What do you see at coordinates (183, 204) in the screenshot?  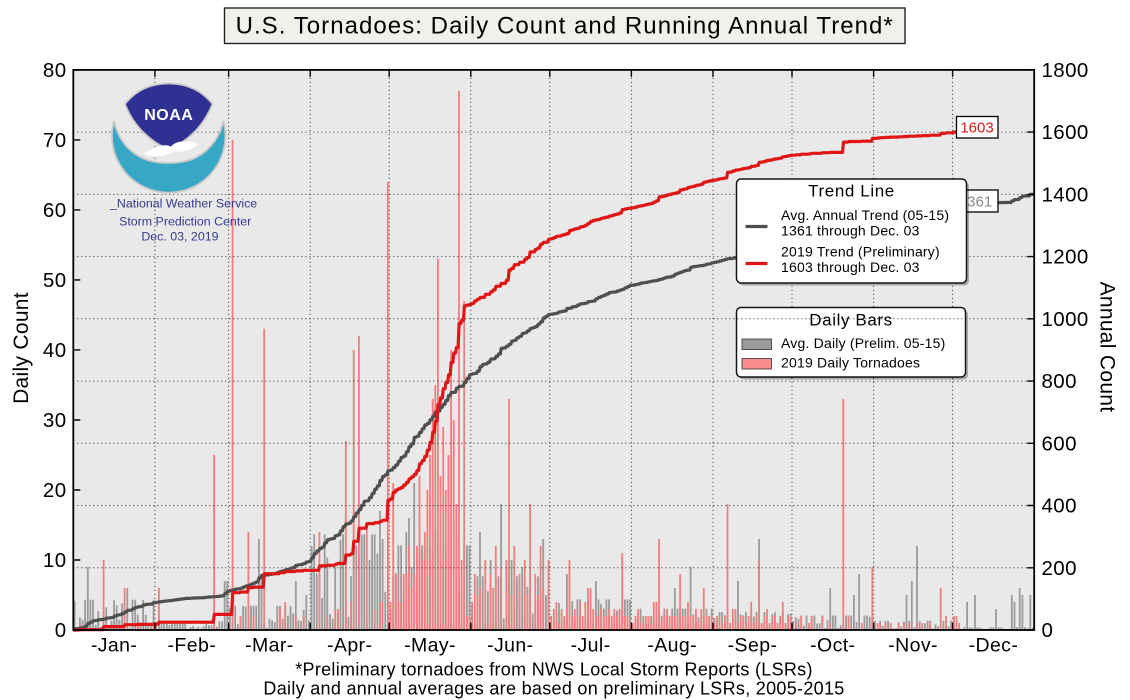 I see `svg-text: _National Weather Service` at bounding box center [183, 204].